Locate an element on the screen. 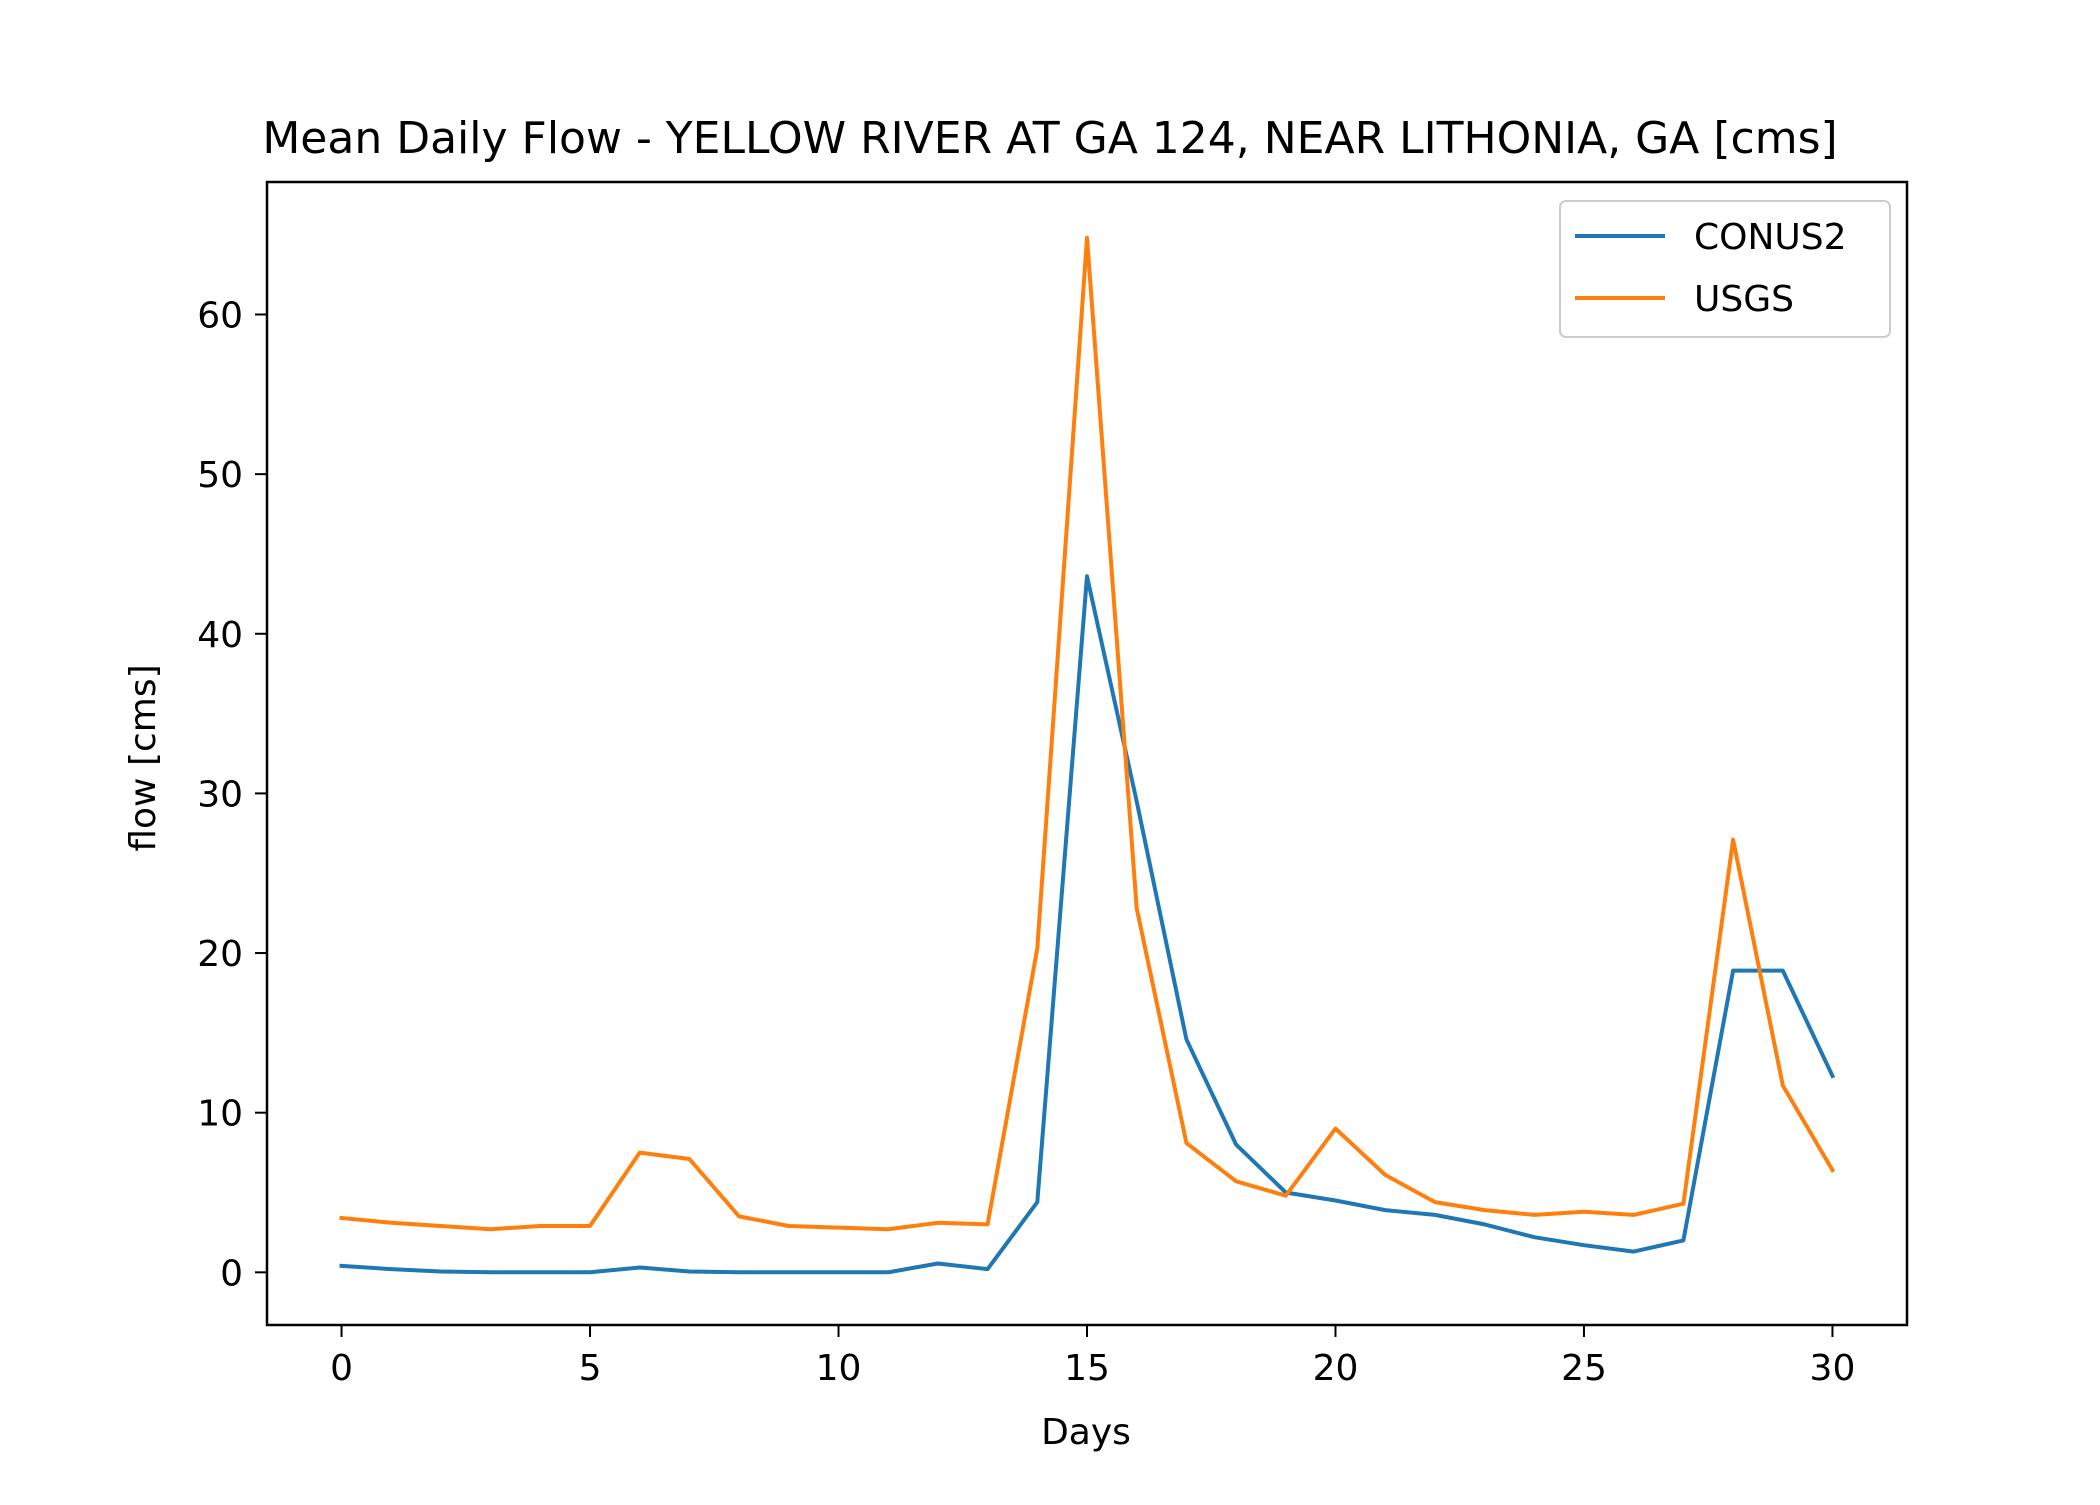  legend-label-conus2: CONUS2 is located at coordinates (1770, 237).